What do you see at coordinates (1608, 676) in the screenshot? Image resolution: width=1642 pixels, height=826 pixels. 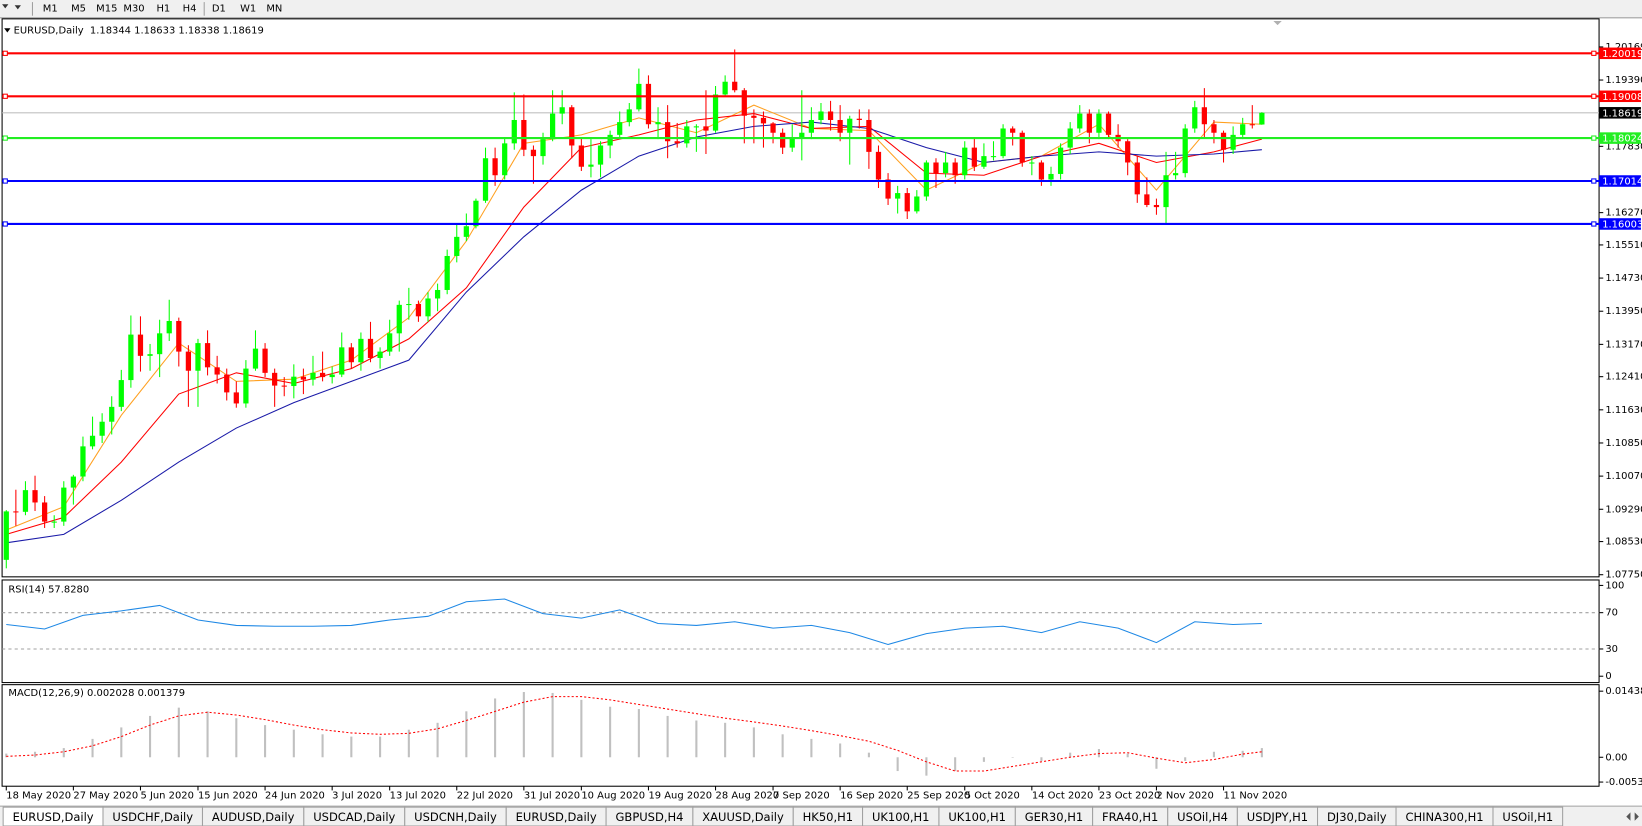 I see `y-tick-label: 0` at bounding box center [1608, 676].